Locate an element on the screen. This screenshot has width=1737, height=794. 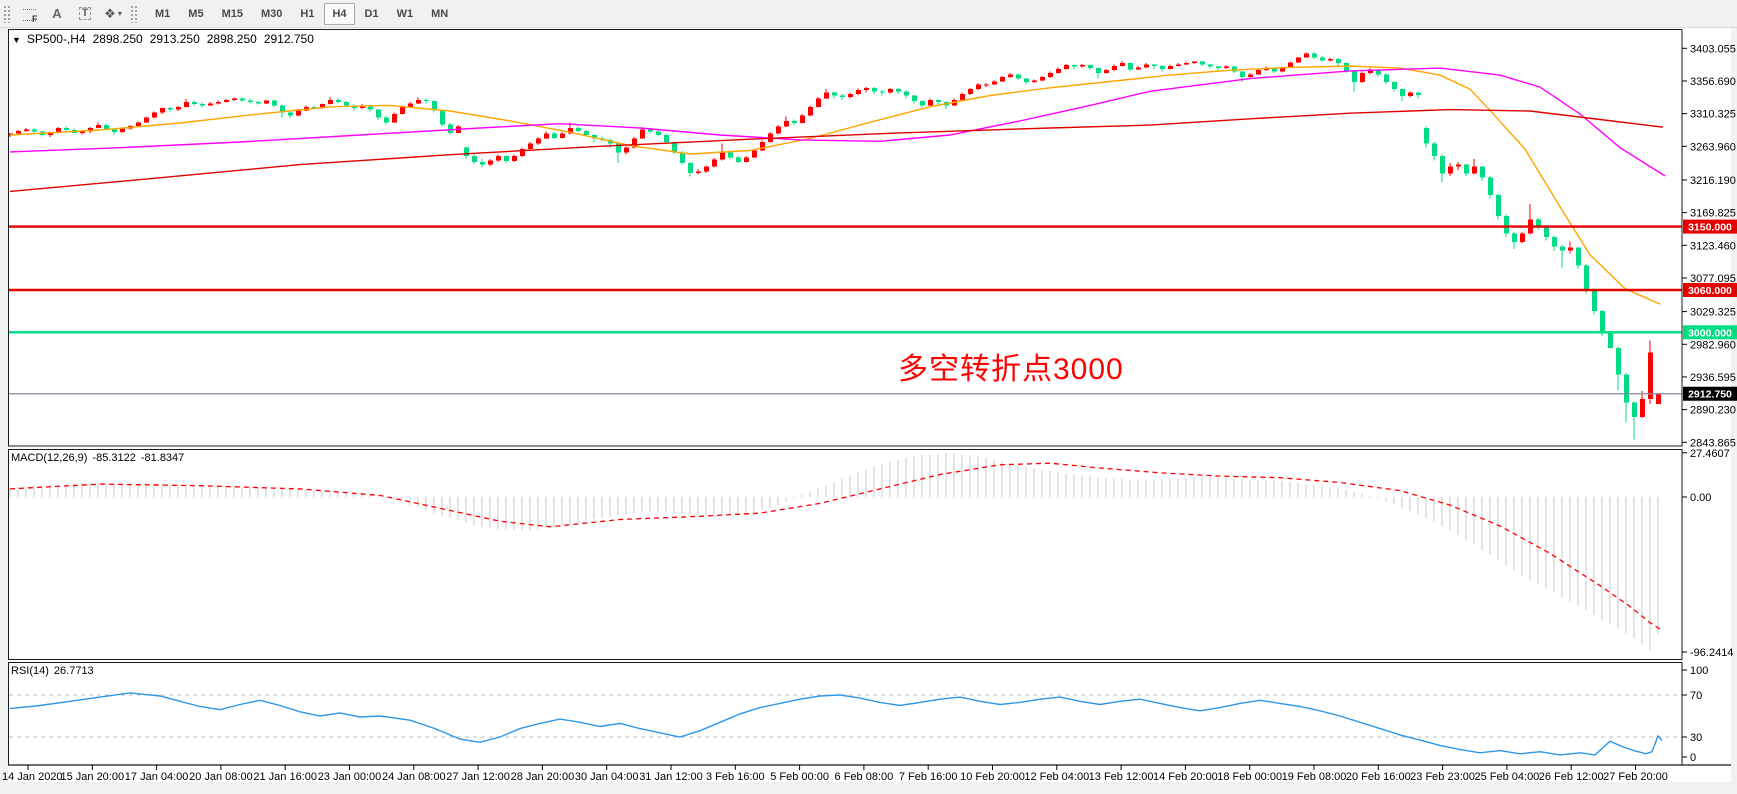
svg-text: 100 is located at coordinates (1699, 671).